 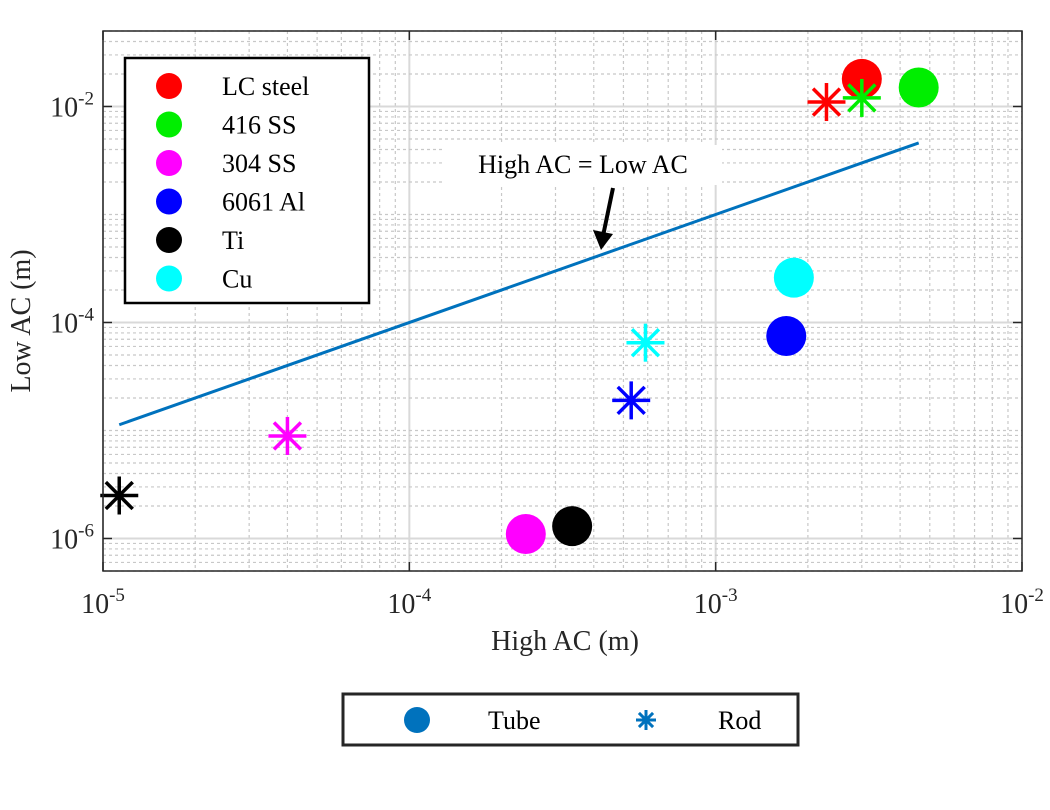 I want to click on y-axis-label: Low AC (m), so click(x=21, y=320).